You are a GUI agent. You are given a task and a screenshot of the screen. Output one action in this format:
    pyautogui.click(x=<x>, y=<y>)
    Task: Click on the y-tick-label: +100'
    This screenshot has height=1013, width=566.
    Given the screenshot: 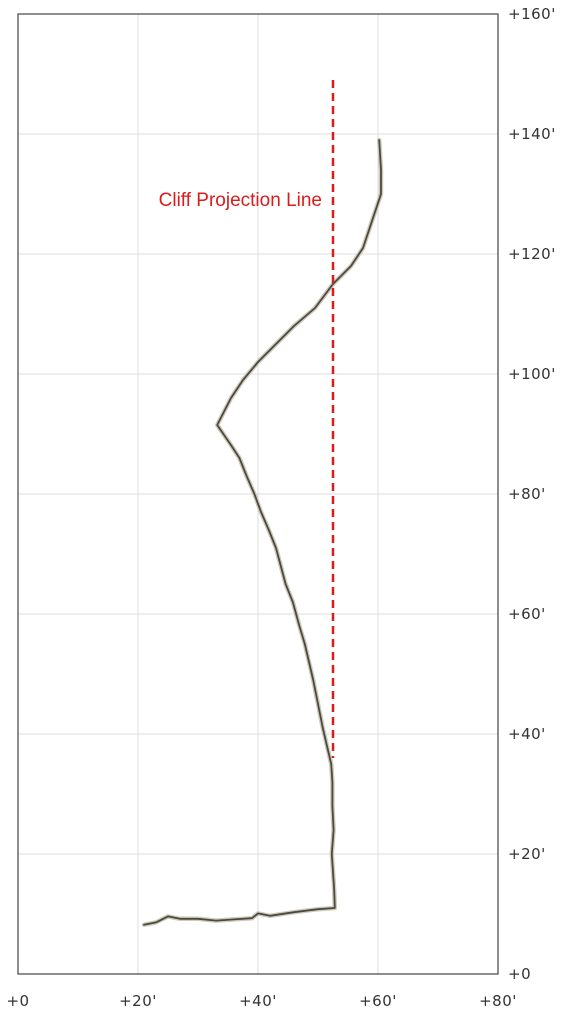 What is the action you would take?
    pyautogui.click(x=532, y=374)
    